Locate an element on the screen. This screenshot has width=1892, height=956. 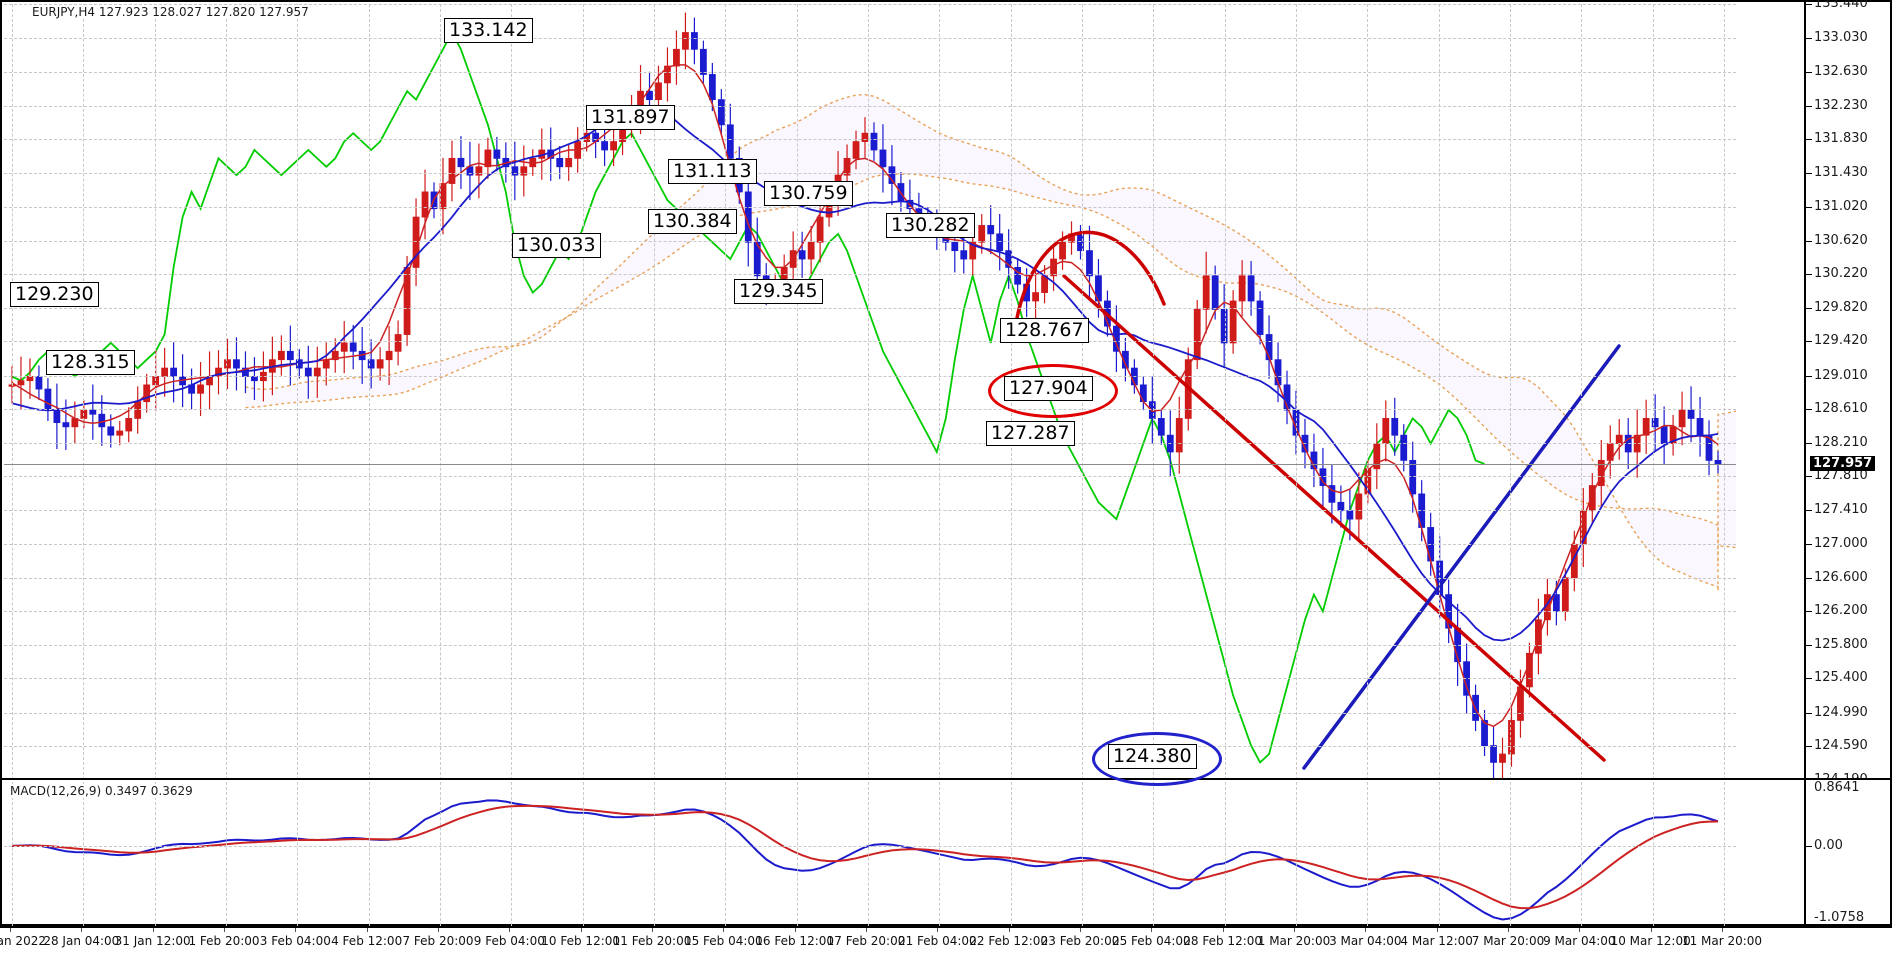
annot-124-380-ellipse is located at coordinates (1157, 759).